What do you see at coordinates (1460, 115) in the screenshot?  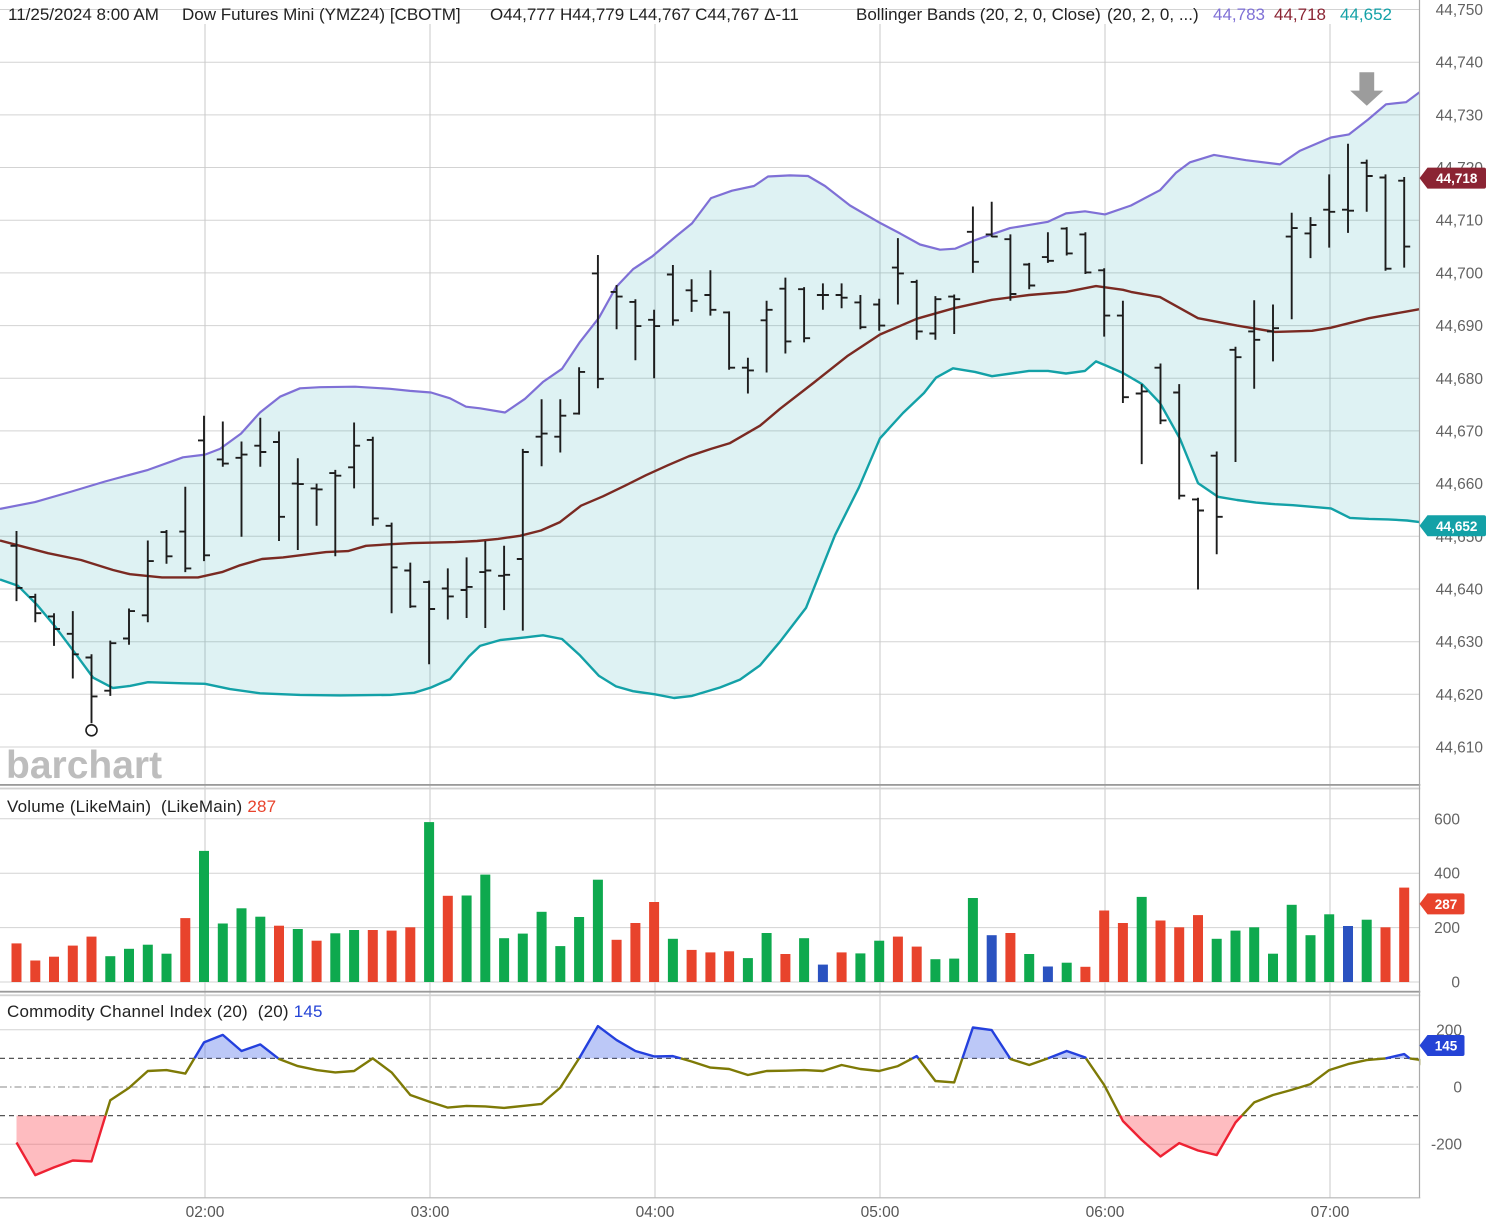 I see `svg-text: 44,730` at bounding box center [1460, 115].